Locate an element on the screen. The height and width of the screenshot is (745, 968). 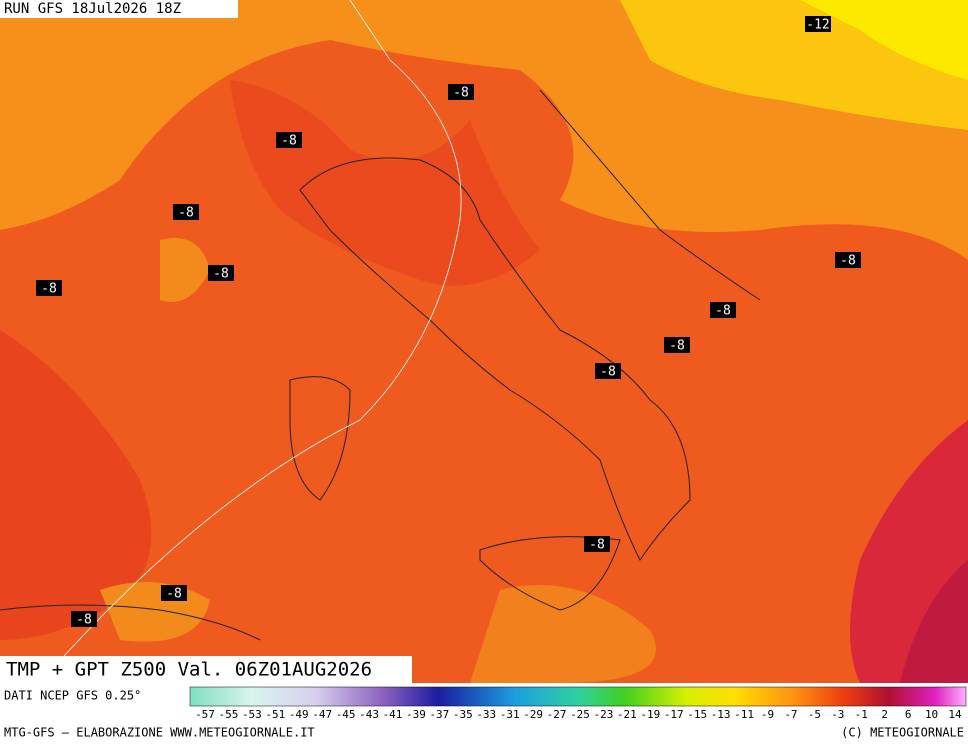
colorbar-label: -7 is located at coordinates (790, 714).